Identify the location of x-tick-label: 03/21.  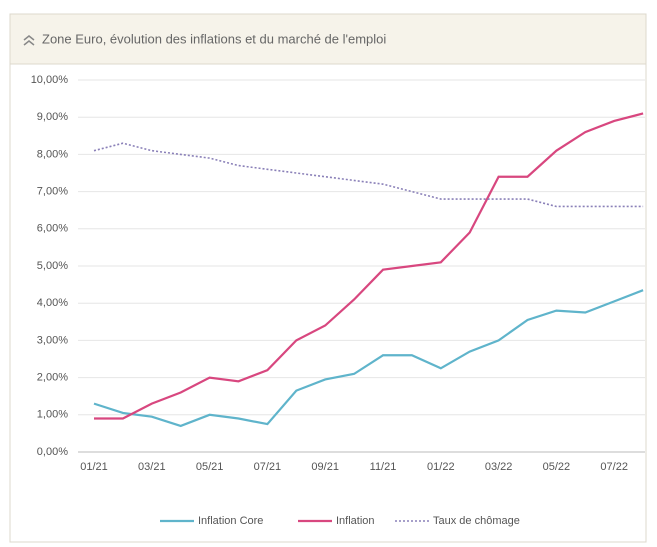
(152, 467).